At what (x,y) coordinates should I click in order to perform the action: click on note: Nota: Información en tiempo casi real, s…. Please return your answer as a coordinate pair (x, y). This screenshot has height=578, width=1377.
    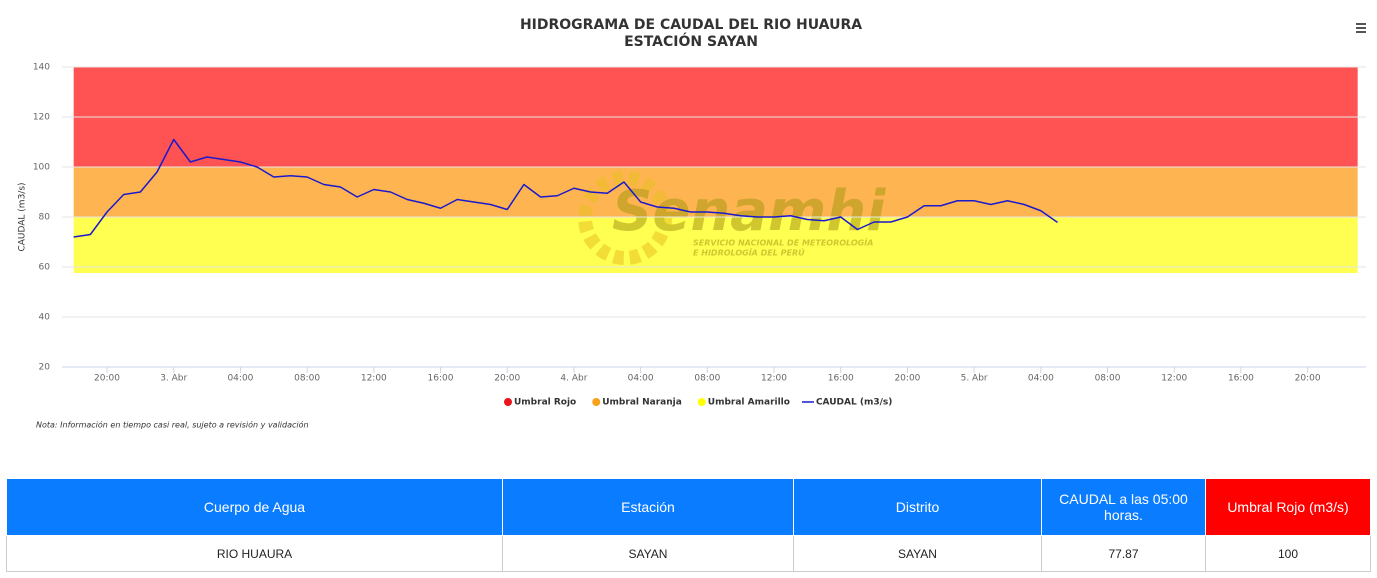
    Looking at the image, I should click on (172, 425).